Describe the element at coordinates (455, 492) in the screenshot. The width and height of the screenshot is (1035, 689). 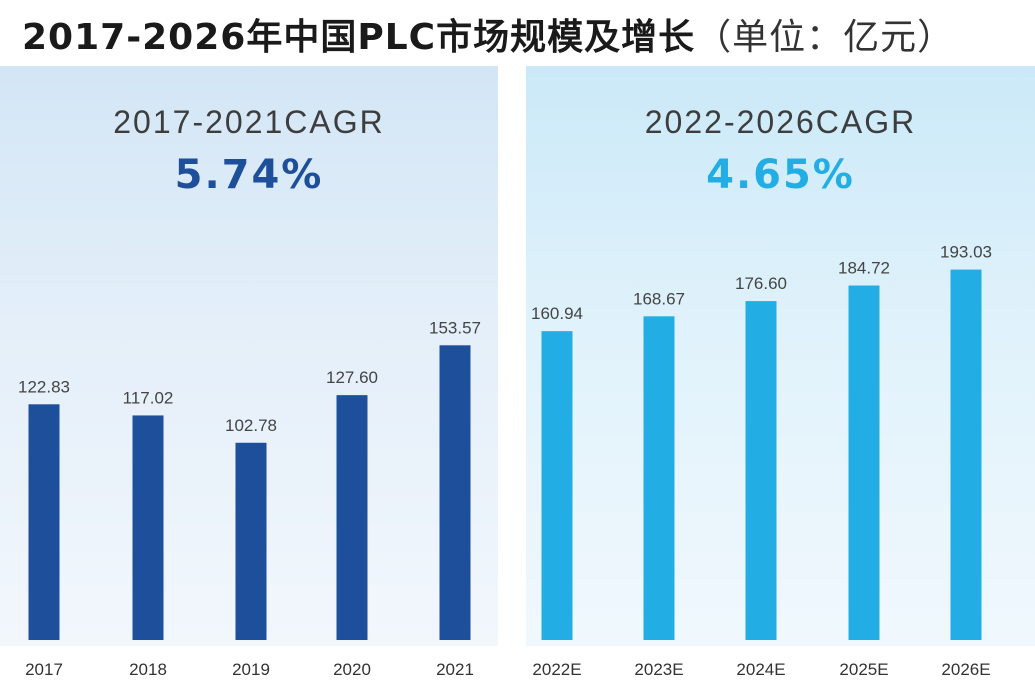
I see `bar-2021` at that location.